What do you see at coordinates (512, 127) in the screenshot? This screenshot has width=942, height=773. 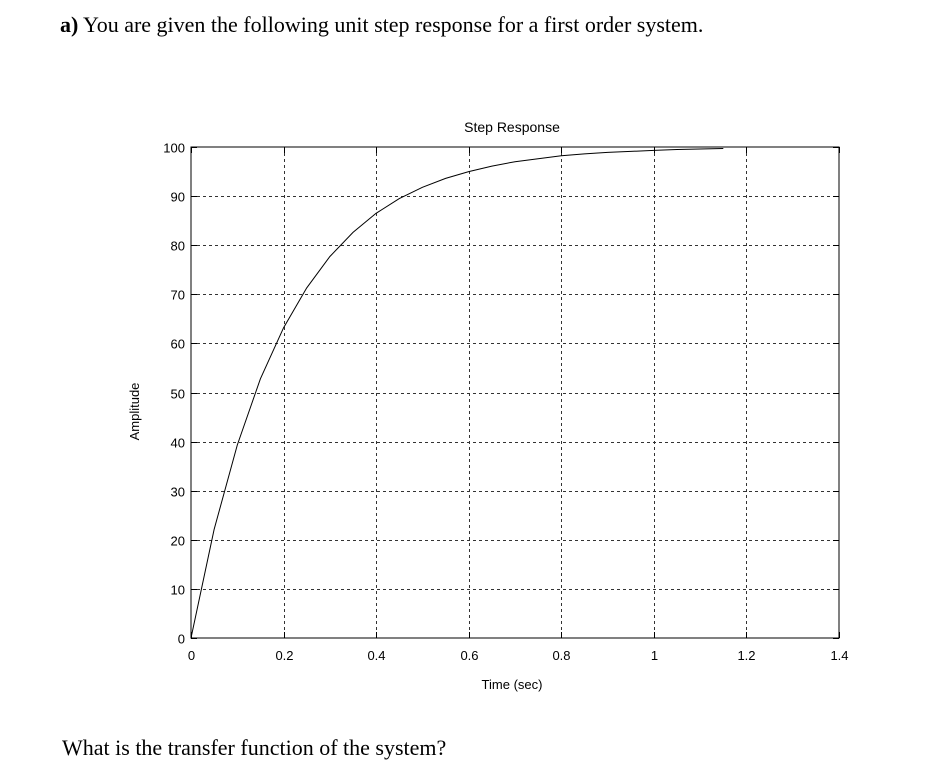 I see `chart-title: Step Response` at bounding box center [512, 127].